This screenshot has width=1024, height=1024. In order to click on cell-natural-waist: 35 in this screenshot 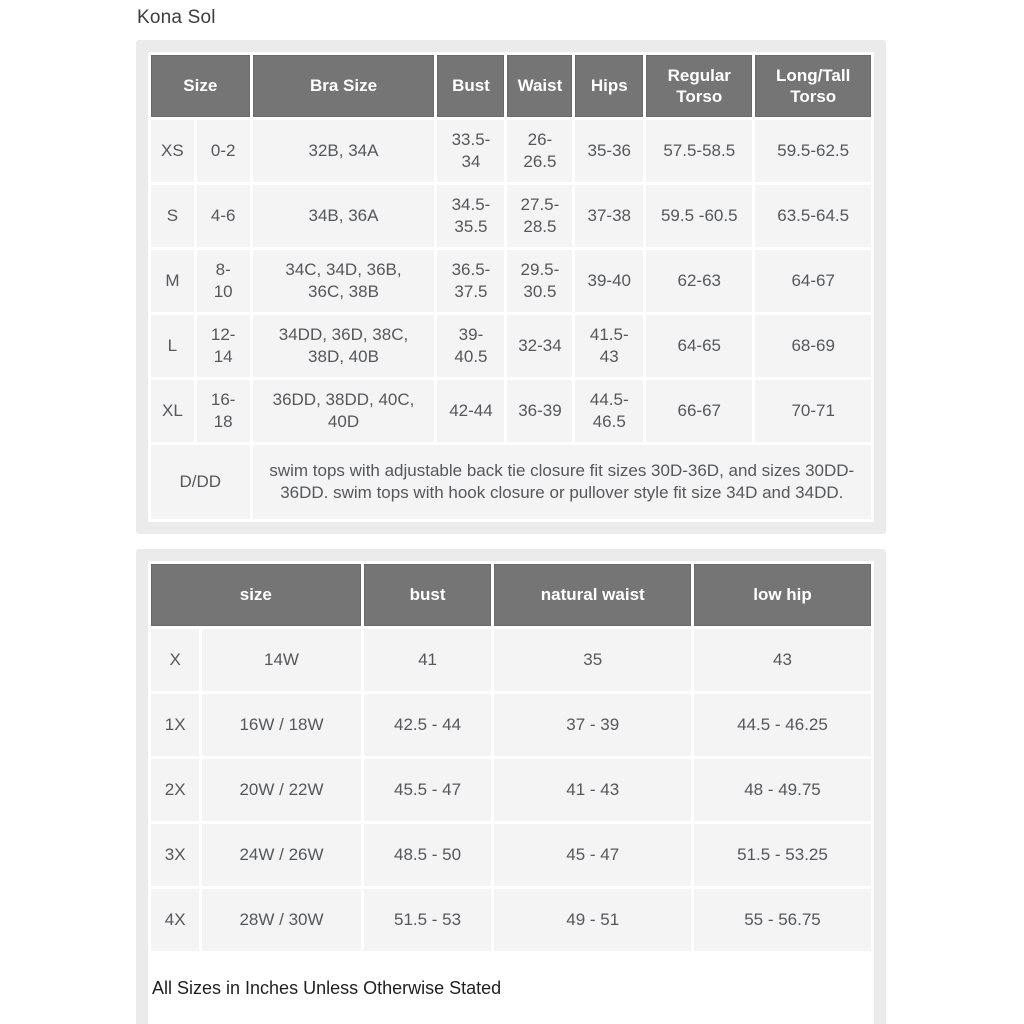, I will do `click(592, 660)`.